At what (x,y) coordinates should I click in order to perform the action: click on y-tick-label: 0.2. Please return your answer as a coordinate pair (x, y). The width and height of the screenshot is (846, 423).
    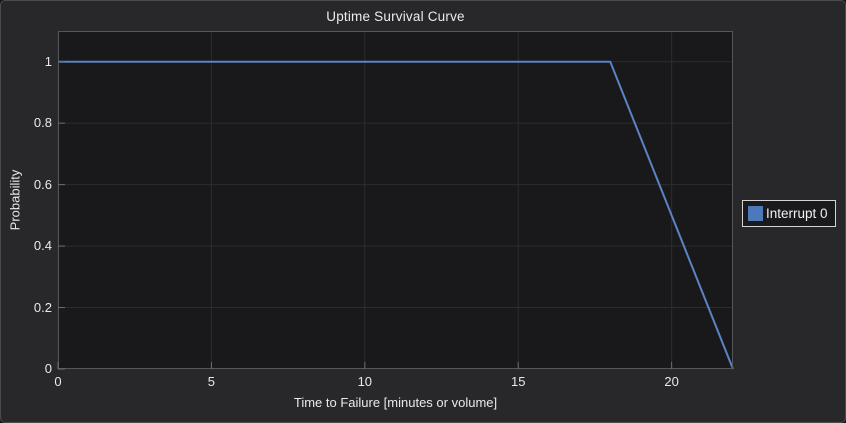
    Looking at the image, I should click on (42, 307).